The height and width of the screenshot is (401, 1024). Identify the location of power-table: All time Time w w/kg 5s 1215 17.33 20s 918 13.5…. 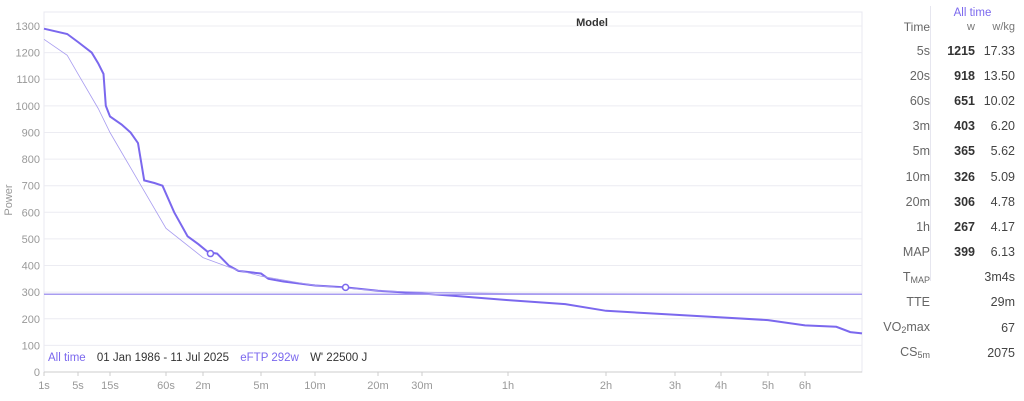
(945, 185).